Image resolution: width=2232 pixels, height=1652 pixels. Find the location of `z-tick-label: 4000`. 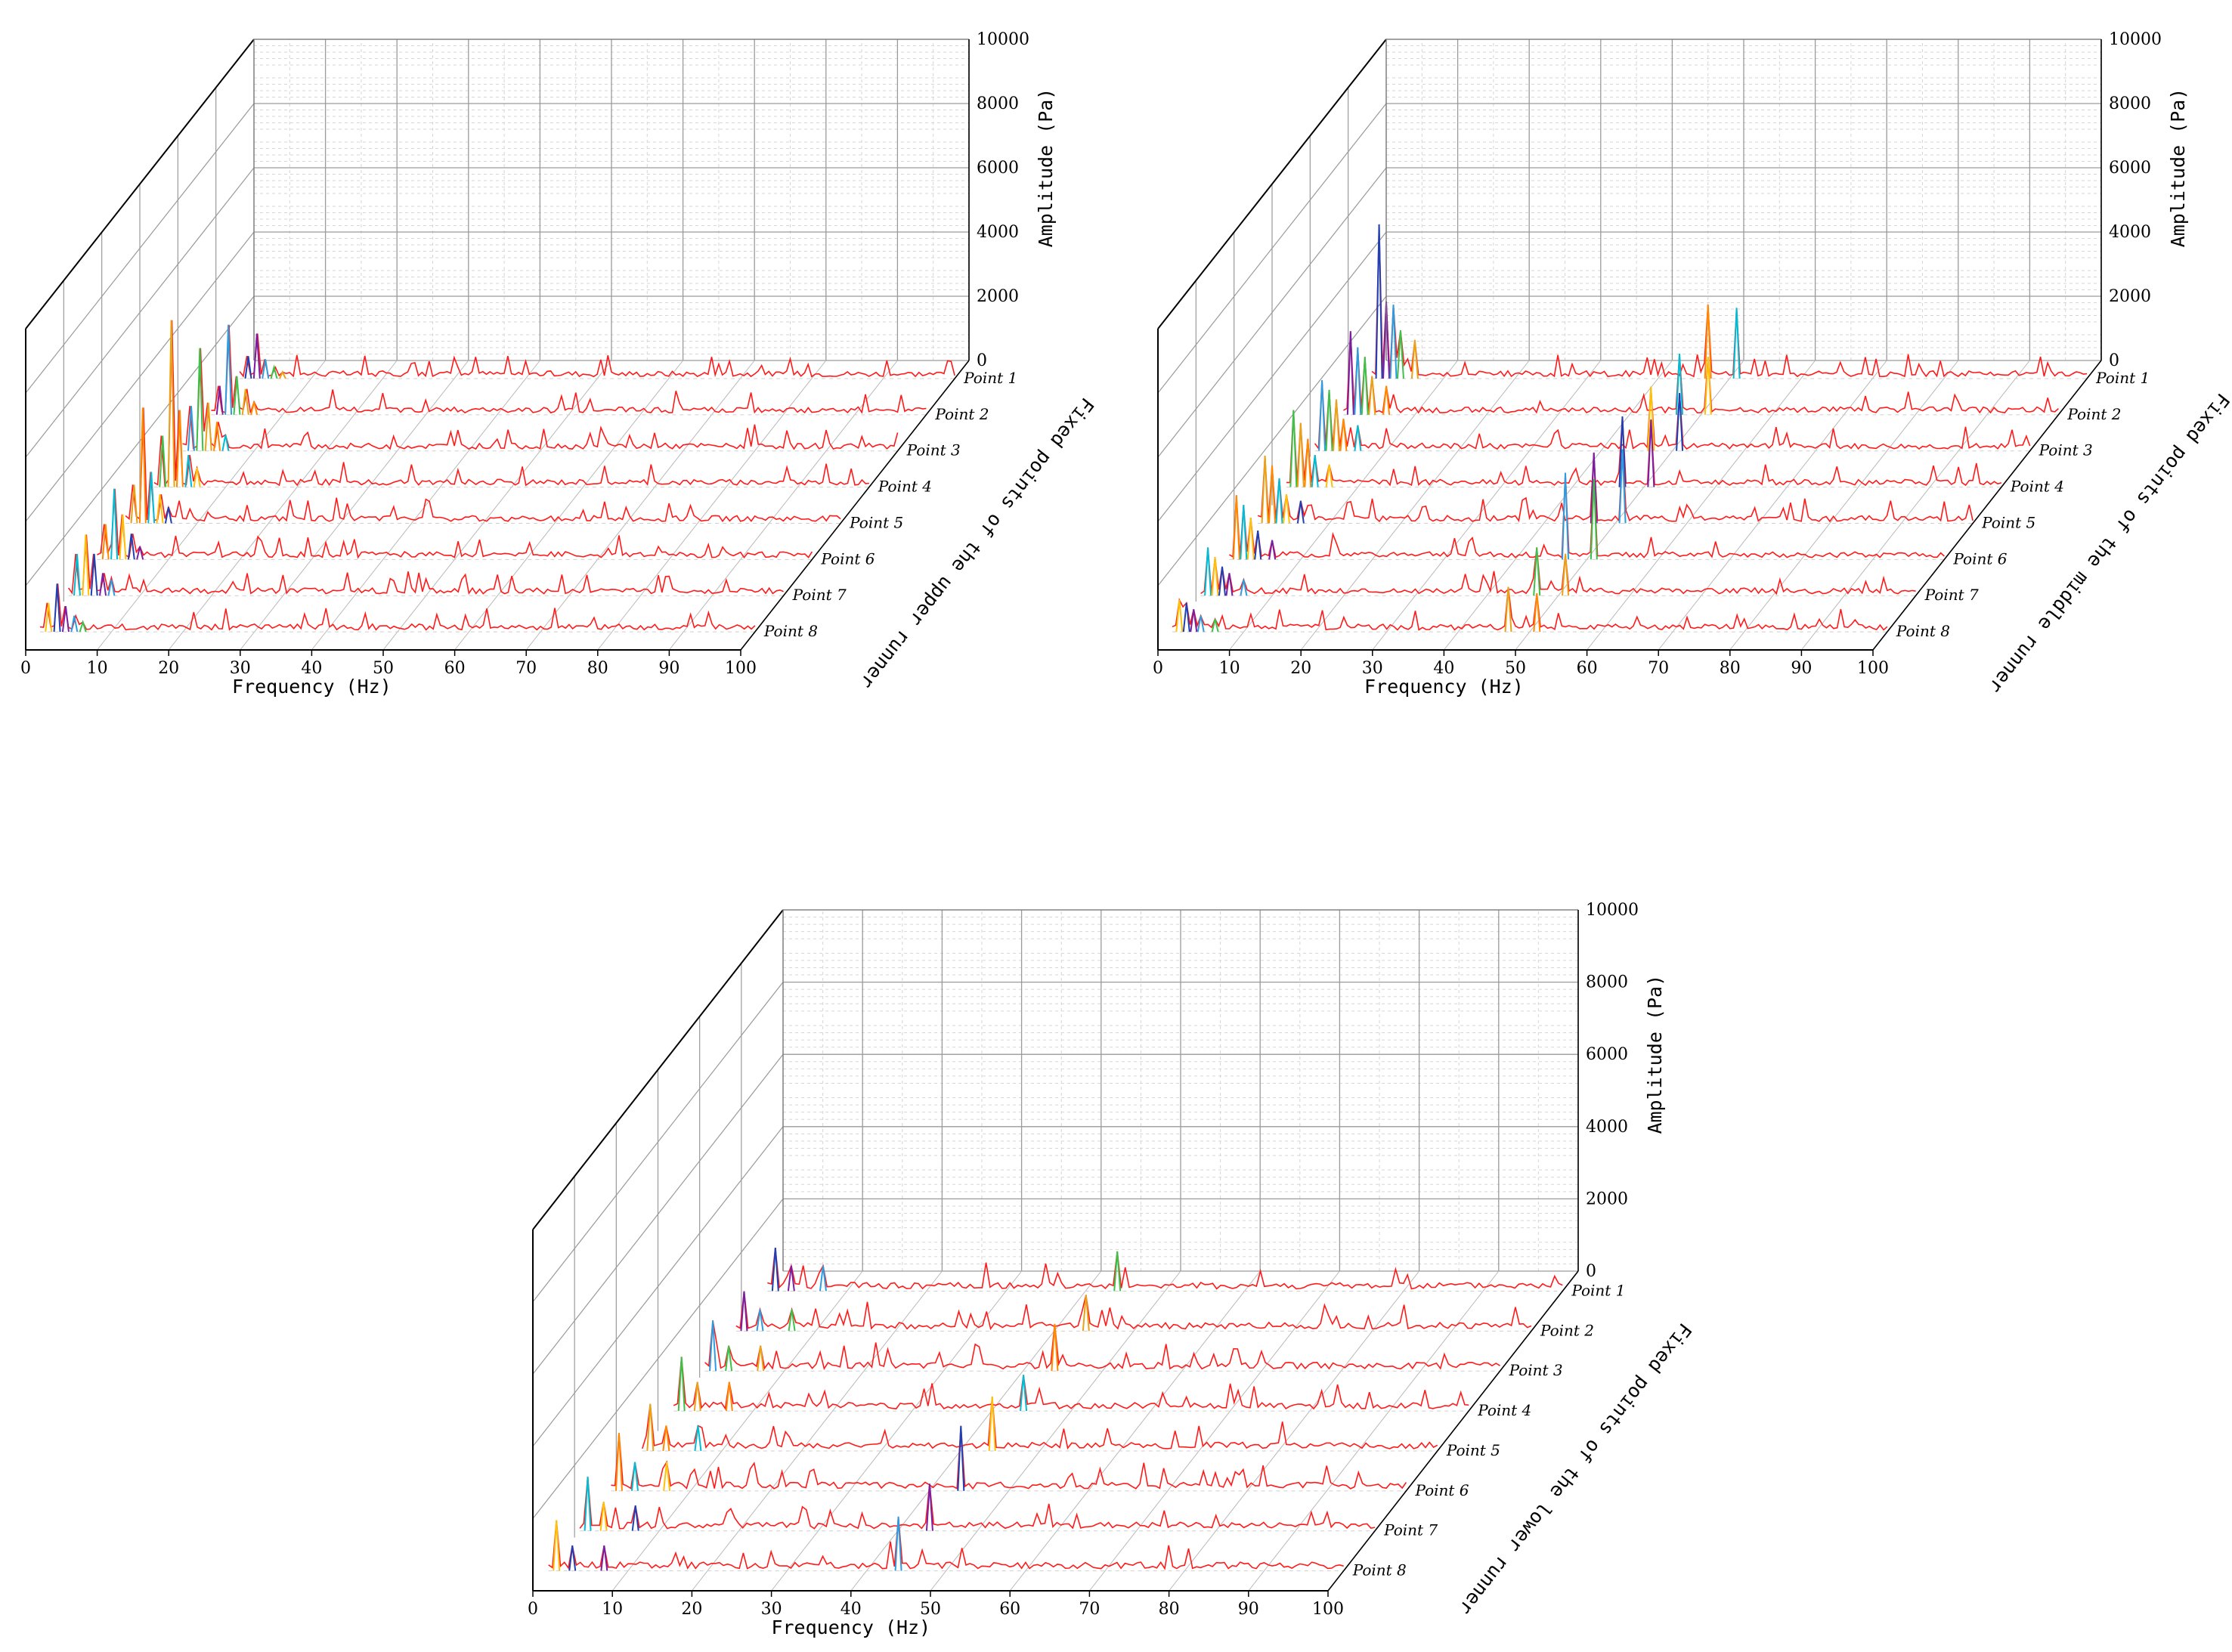

z-tick-label: 4000 is located at coordinates (1607, 1127).